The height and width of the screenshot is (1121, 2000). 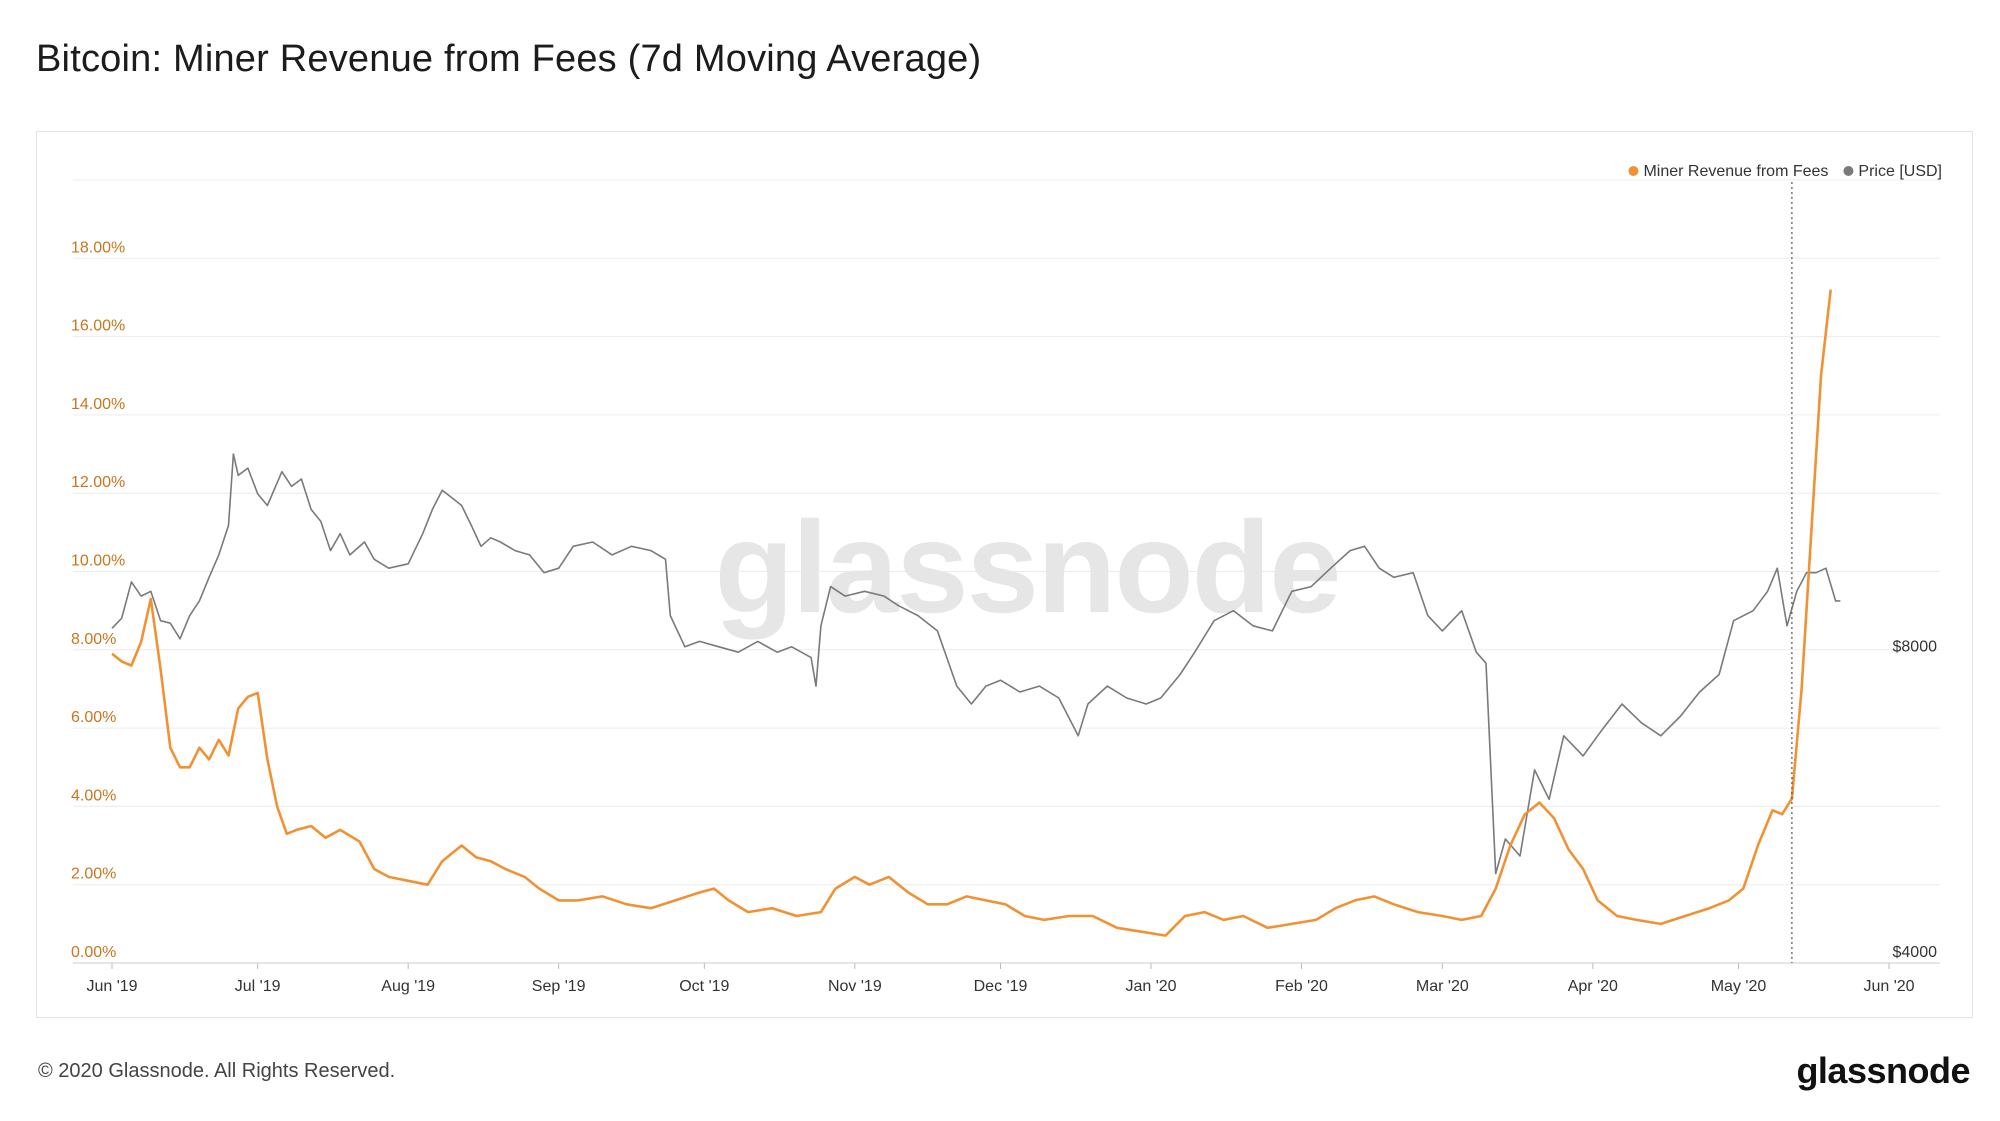 I want to click on legend-label: Price [USD], so click(x=1900, y=171).